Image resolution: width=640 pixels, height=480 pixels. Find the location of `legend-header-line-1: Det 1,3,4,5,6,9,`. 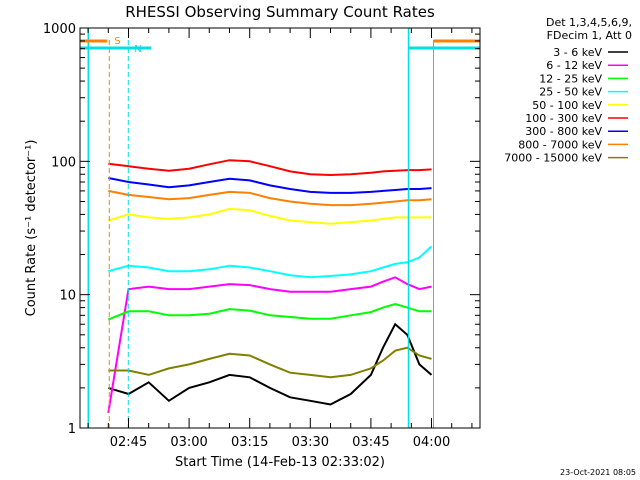

legend-header-line-1: Det 1,3,4,5,6,9, is located at coordinates (589, 22).